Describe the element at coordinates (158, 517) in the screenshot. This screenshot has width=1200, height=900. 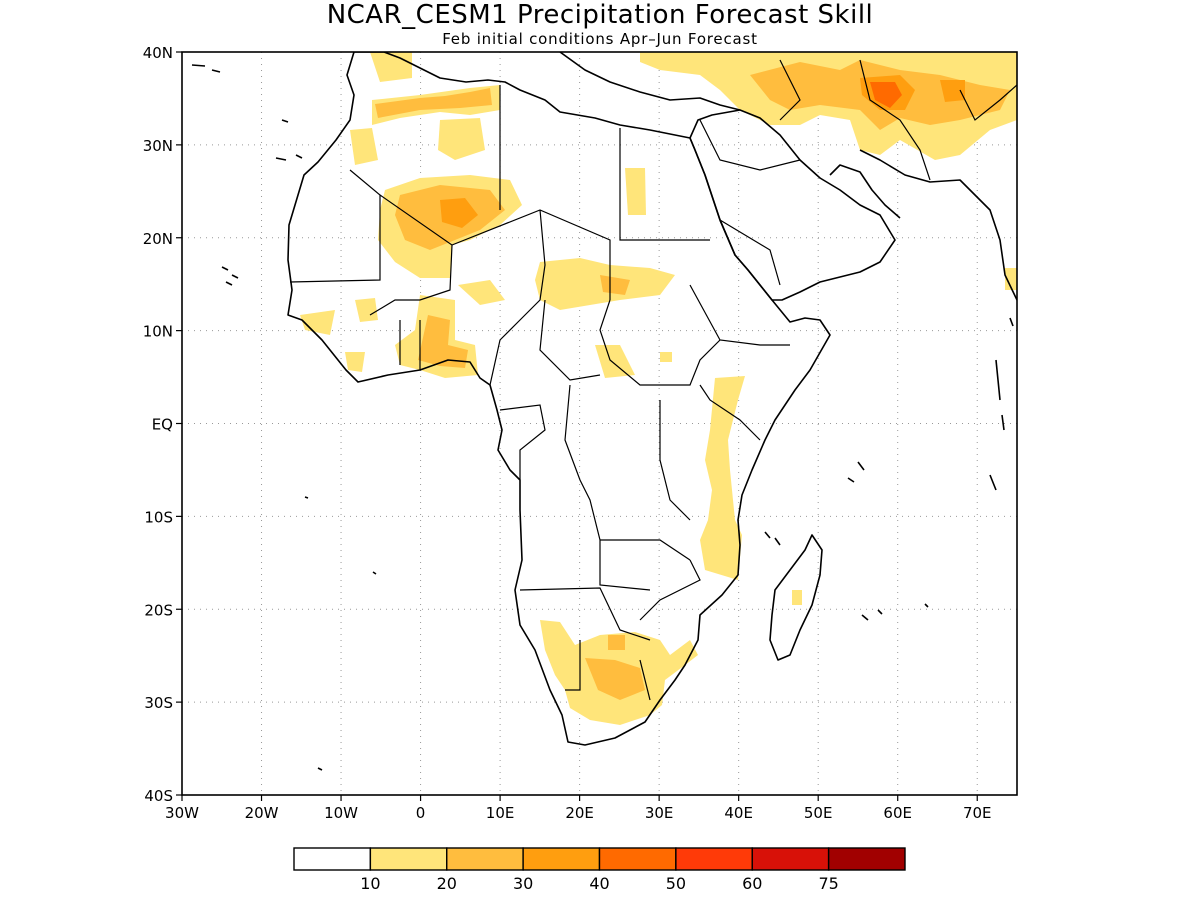
I see `lat-tick-label: 10S` at that location.